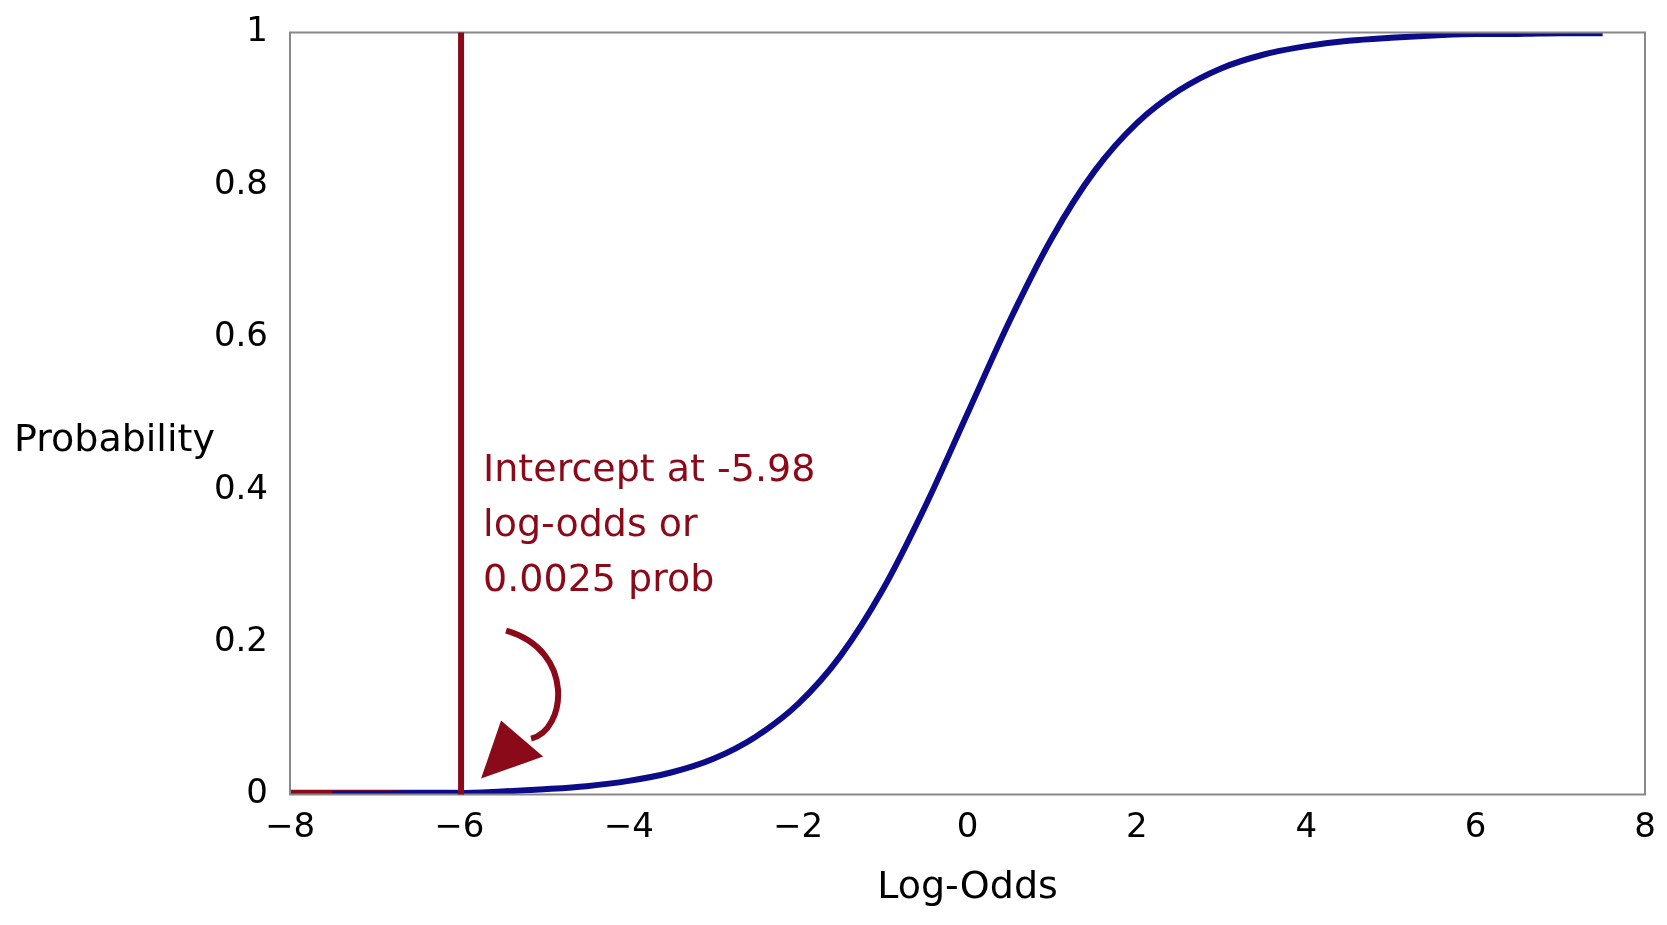  Describe the element at coordinates (649, 522) in the screenshot. I see `annotation: Intercept at -5.98 log-odds or 0.0025 prob` at that location.